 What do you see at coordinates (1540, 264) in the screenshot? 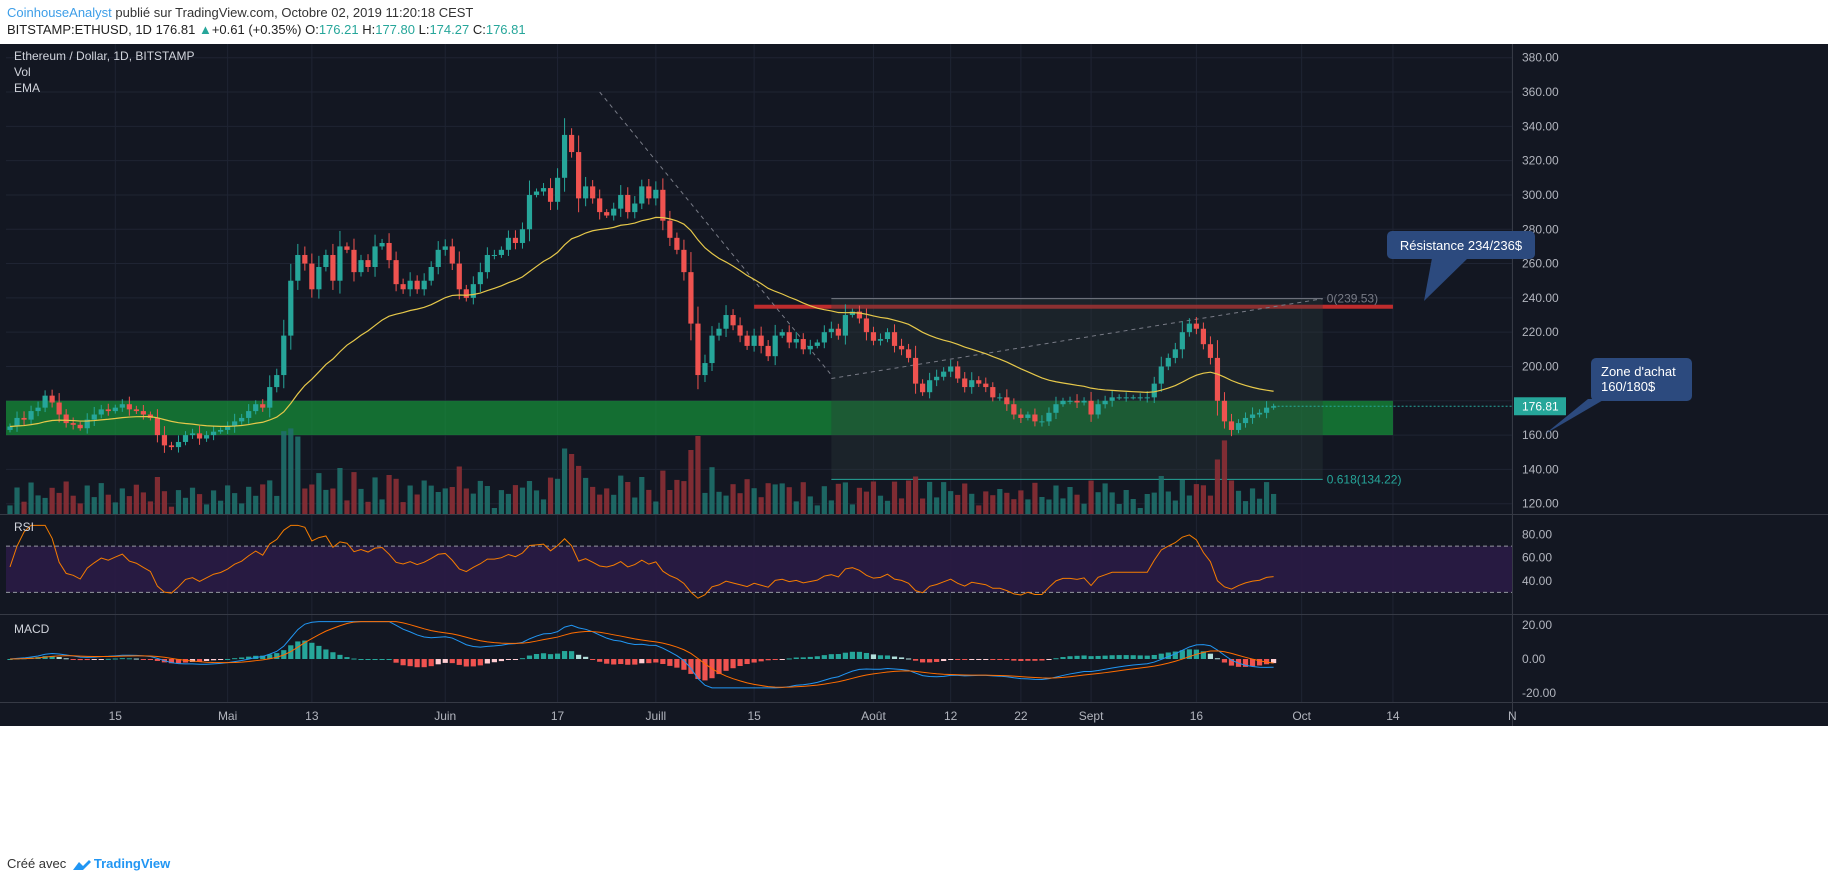
I see `price-tick-label: 260.00` at bounding box center [1540, 264].